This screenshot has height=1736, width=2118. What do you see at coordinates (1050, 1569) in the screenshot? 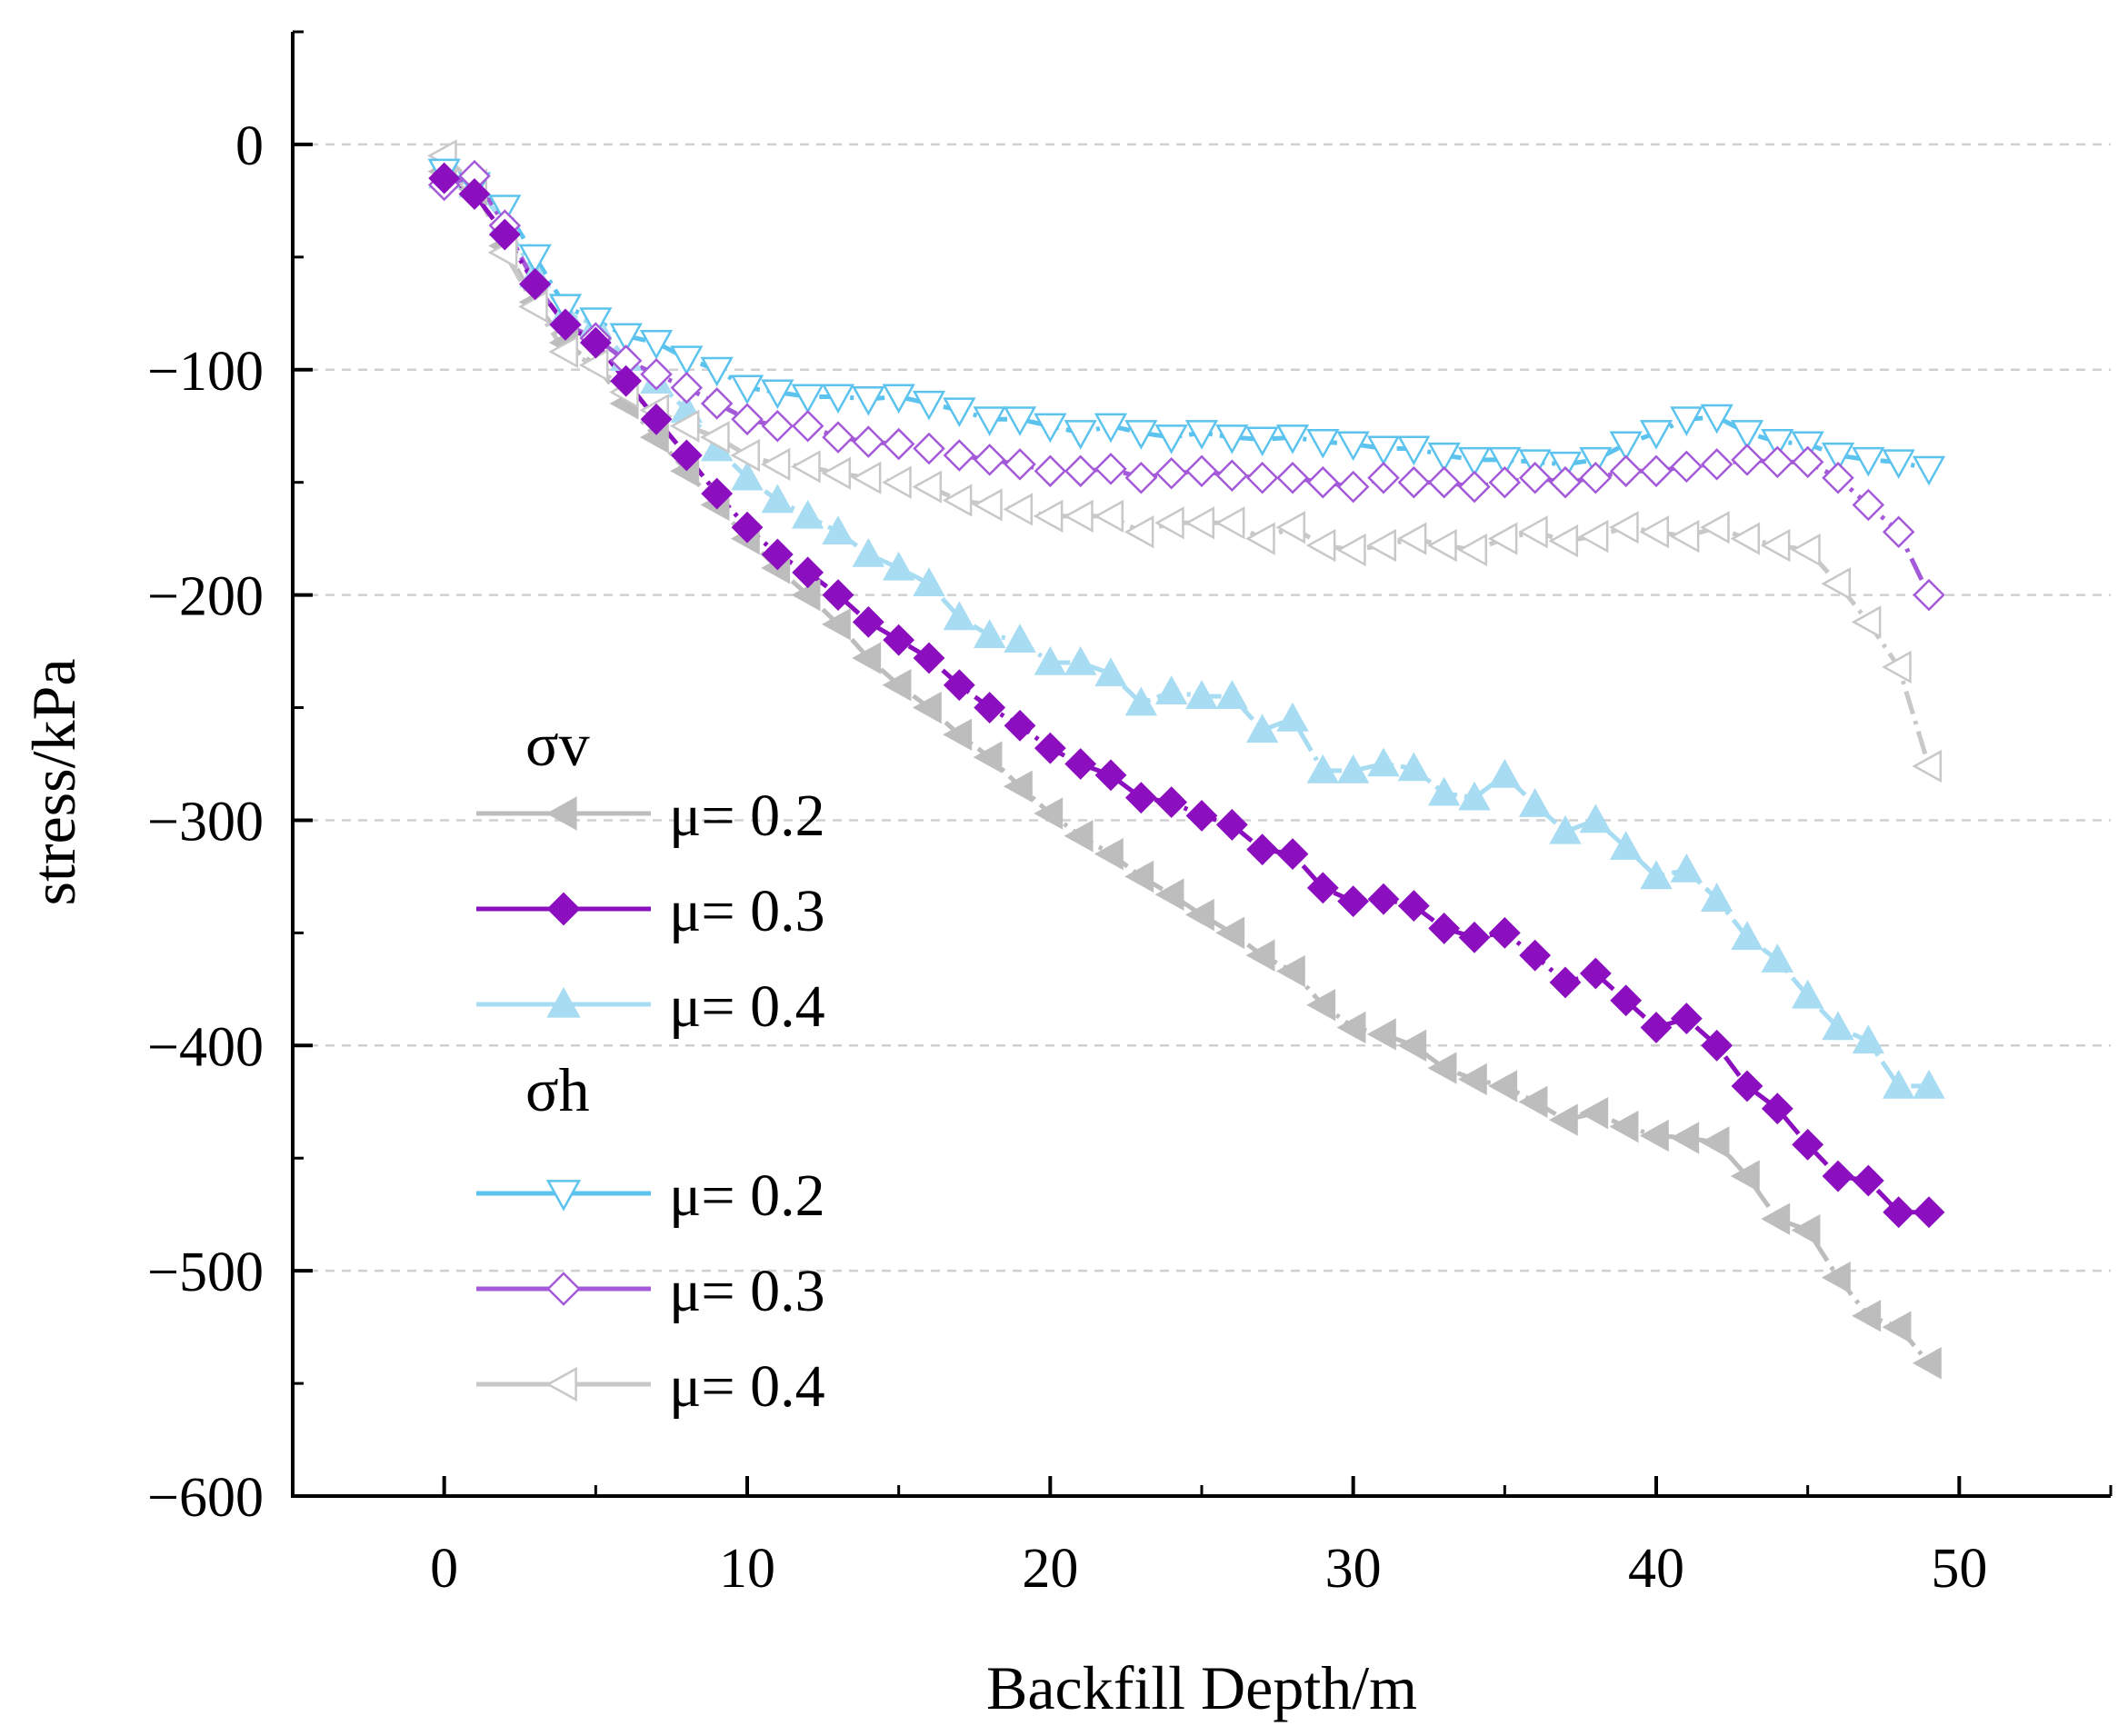
I see `x-tick-label: 20` at bounding box center [1050, 1569].